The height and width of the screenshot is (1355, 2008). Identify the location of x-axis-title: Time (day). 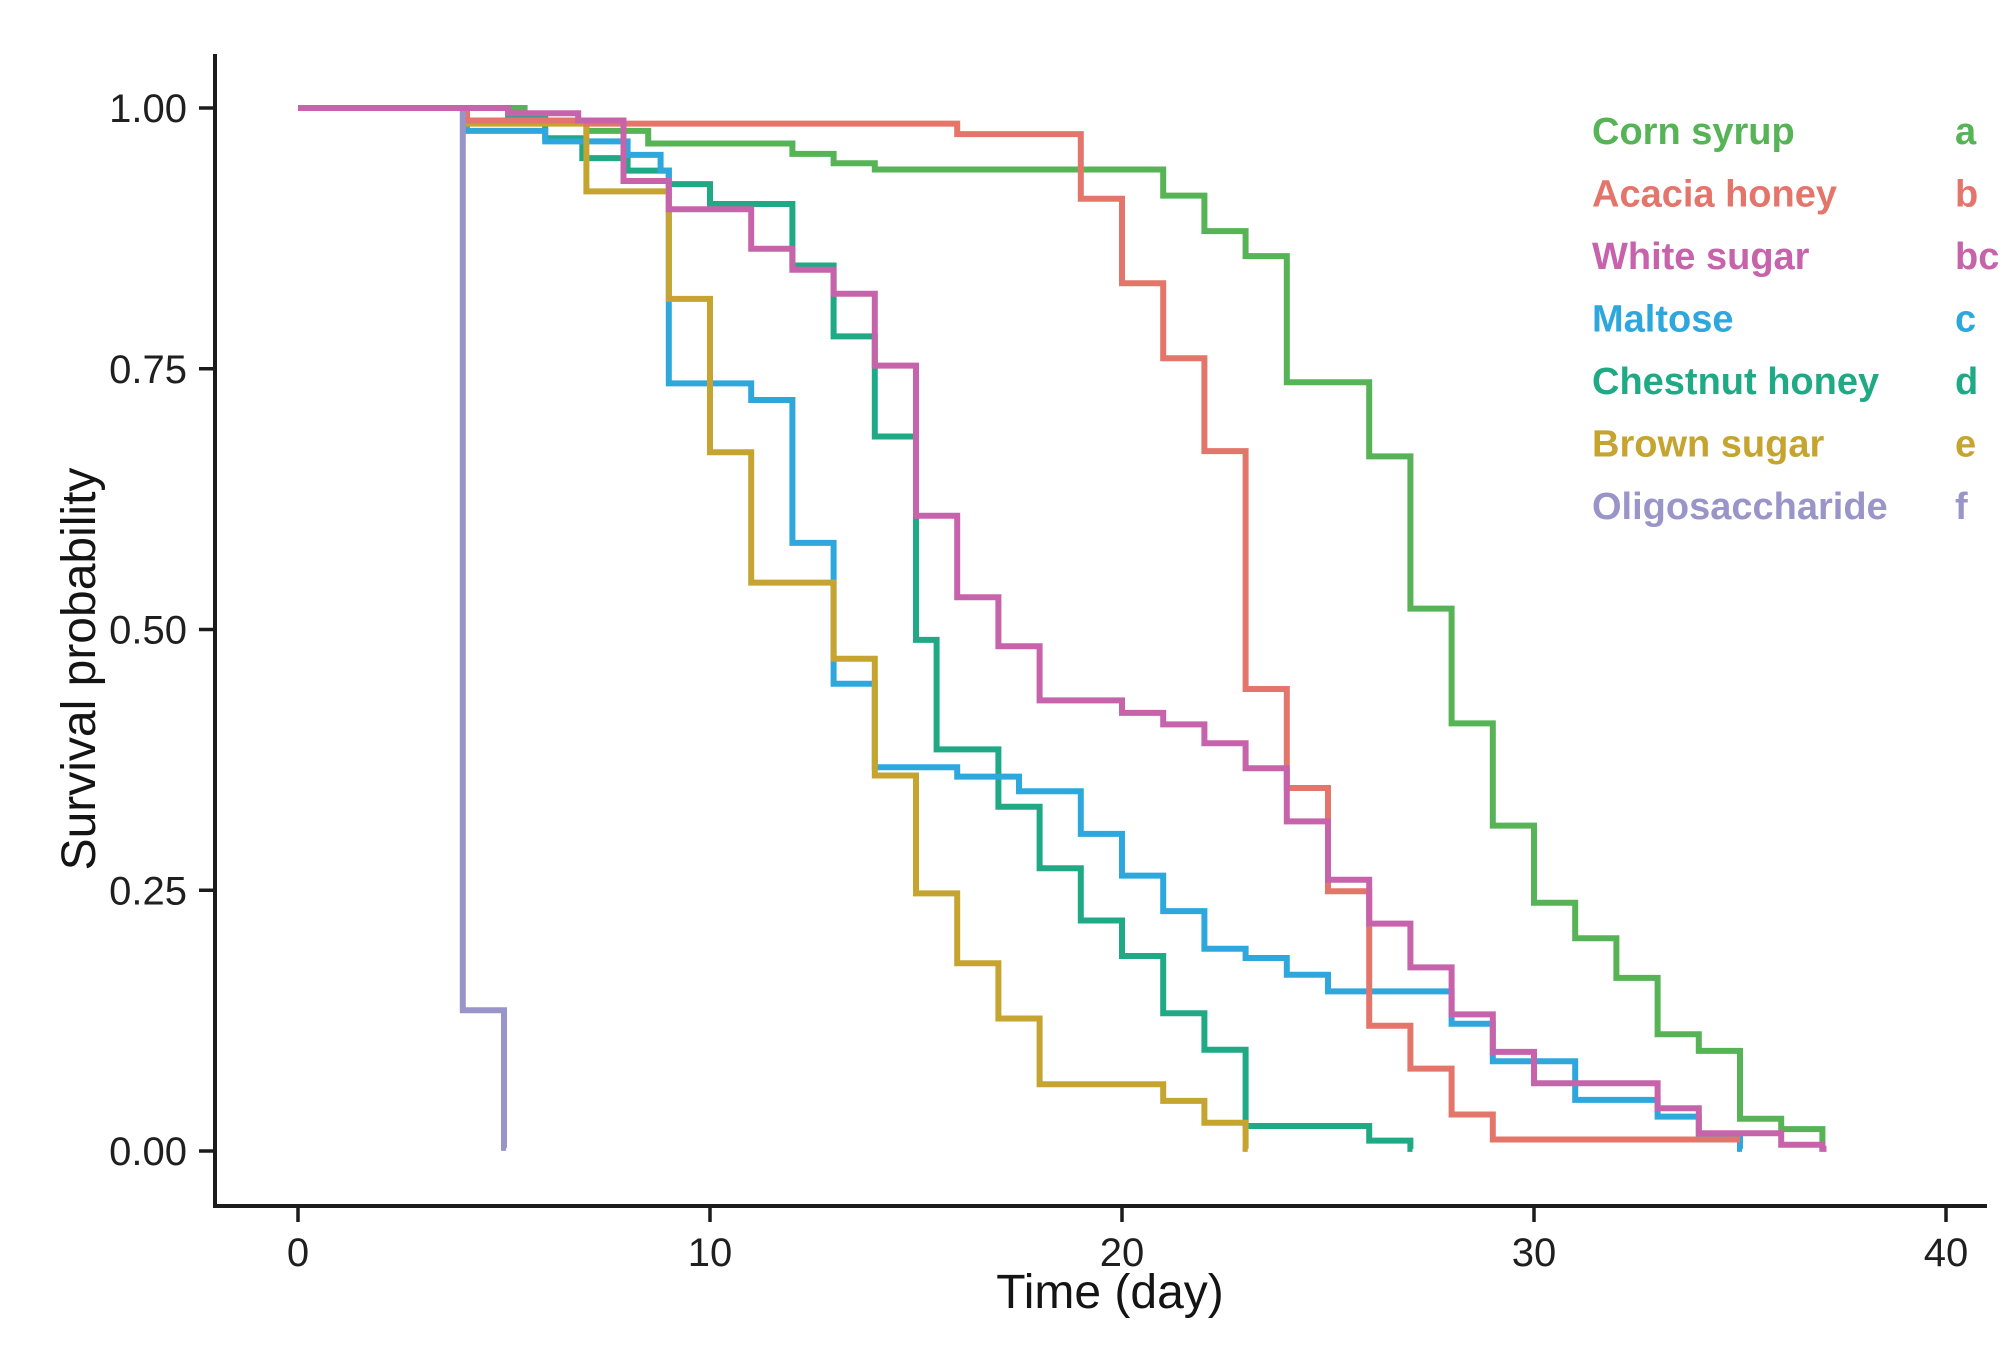
(1110, 1292).